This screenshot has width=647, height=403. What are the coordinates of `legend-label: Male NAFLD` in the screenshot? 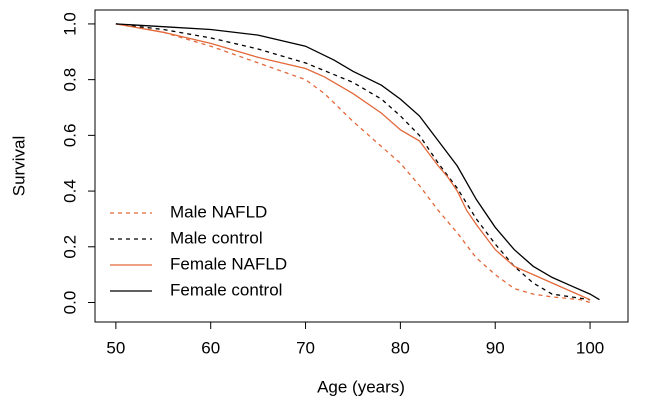 It's located at (218, 211).